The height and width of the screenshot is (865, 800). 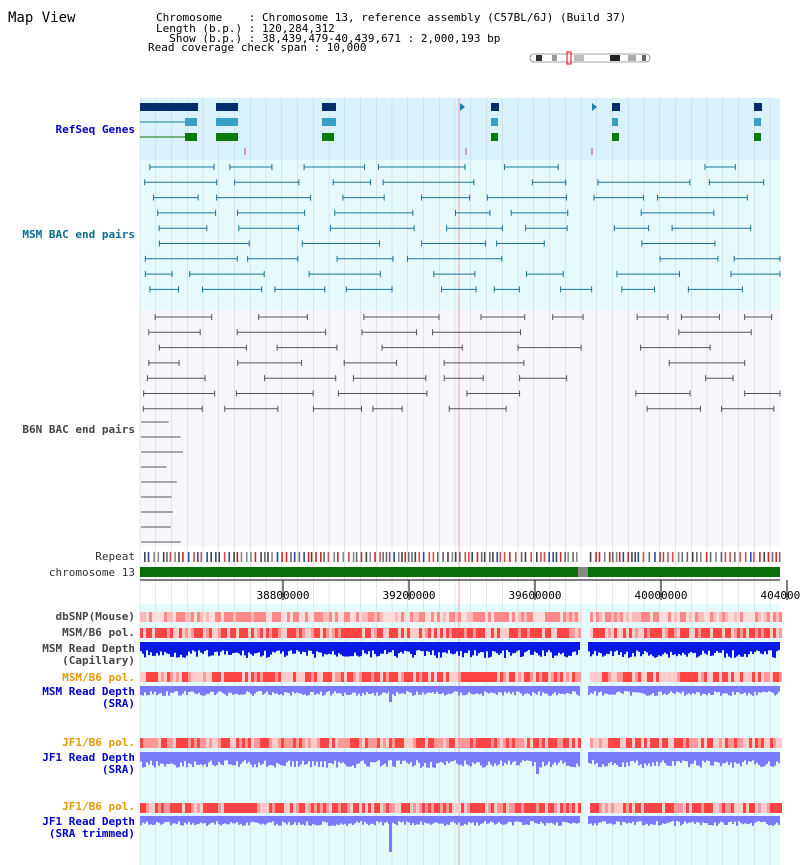 I want to click on track-label-jf1-depth-sra: JF1 Read Depth (SRA), so click(x=88, y=763).